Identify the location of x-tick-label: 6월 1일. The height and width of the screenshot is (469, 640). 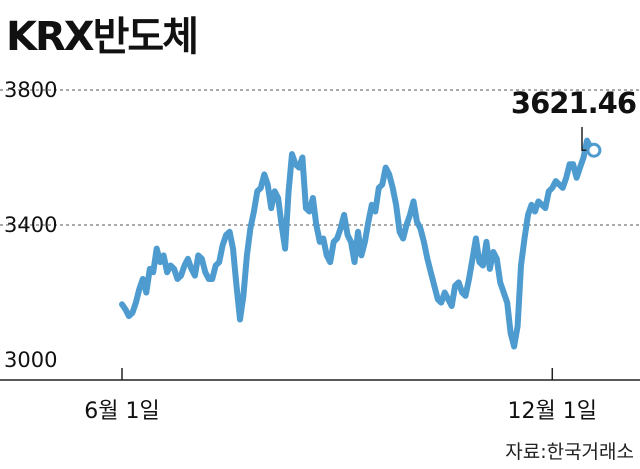
(121, 411).